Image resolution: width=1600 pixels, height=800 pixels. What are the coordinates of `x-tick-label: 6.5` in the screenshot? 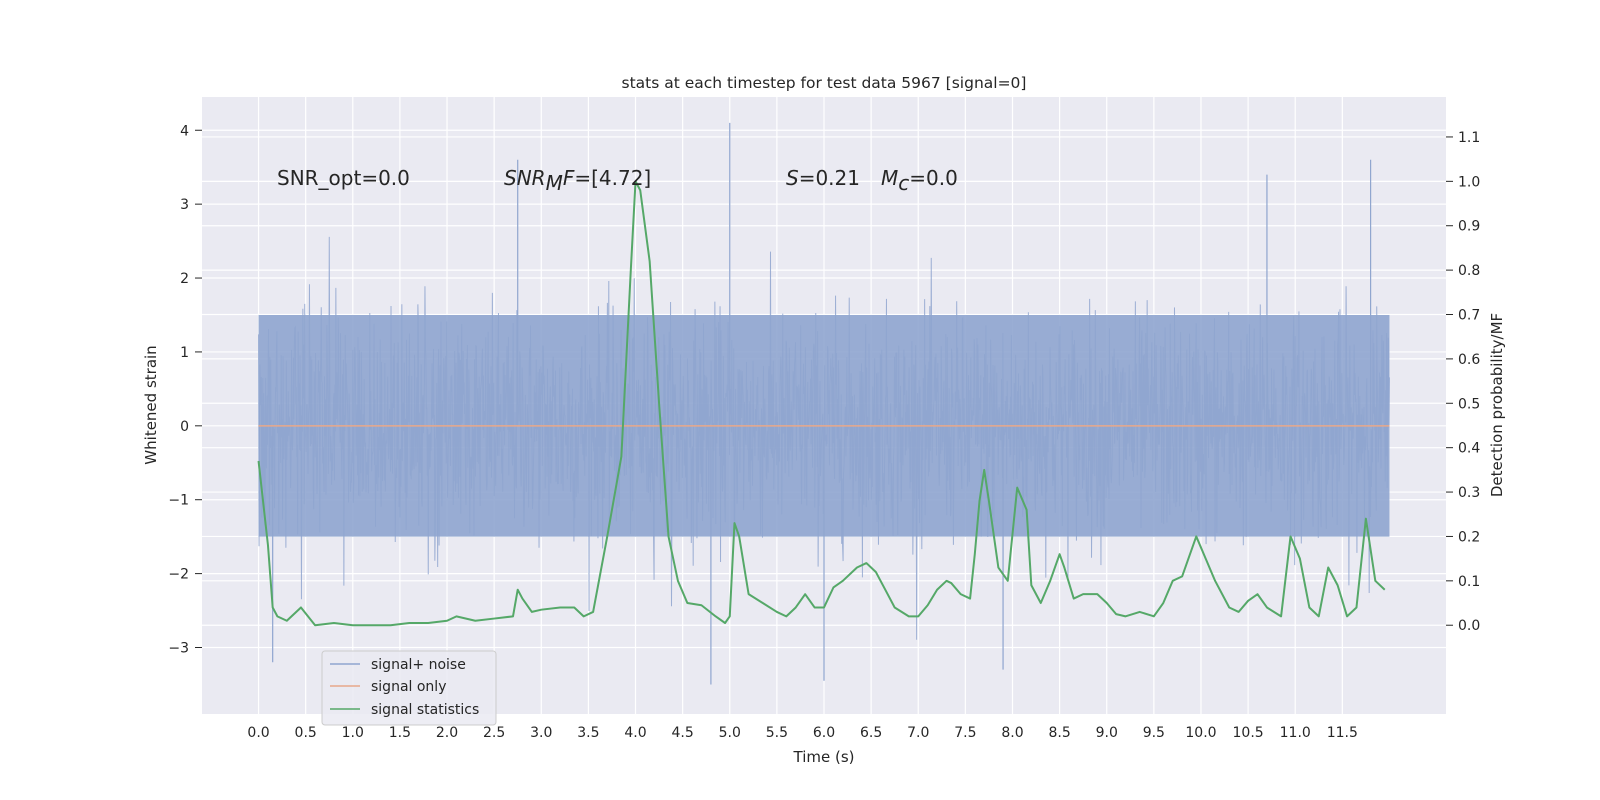 It's located at (871, 733).